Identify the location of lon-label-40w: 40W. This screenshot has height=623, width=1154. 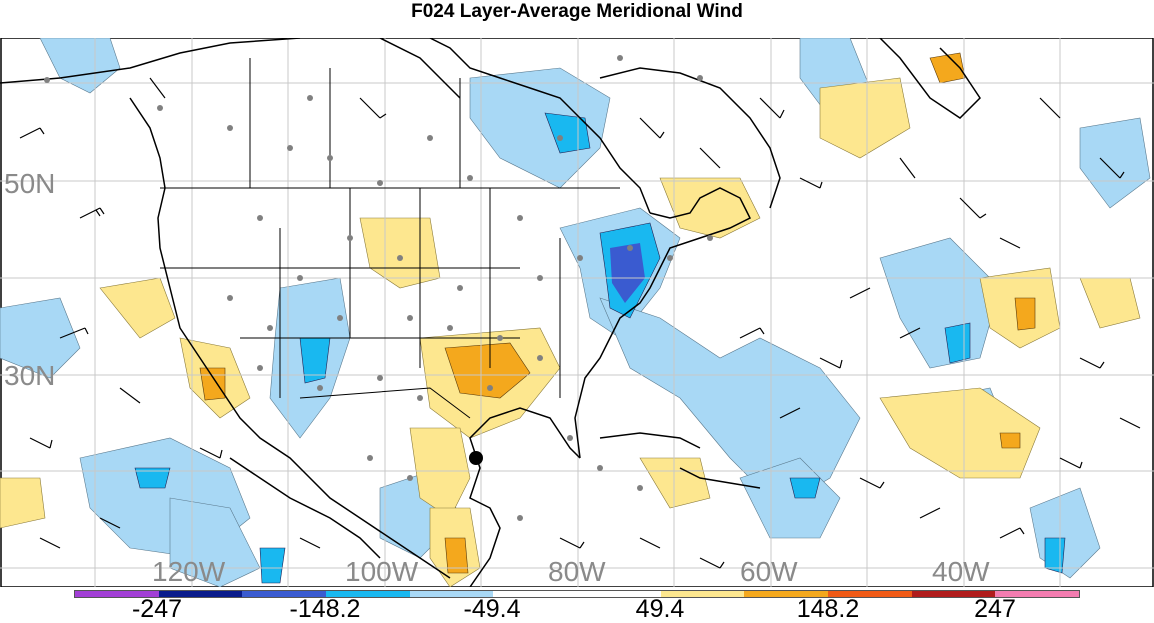
(961, 571).